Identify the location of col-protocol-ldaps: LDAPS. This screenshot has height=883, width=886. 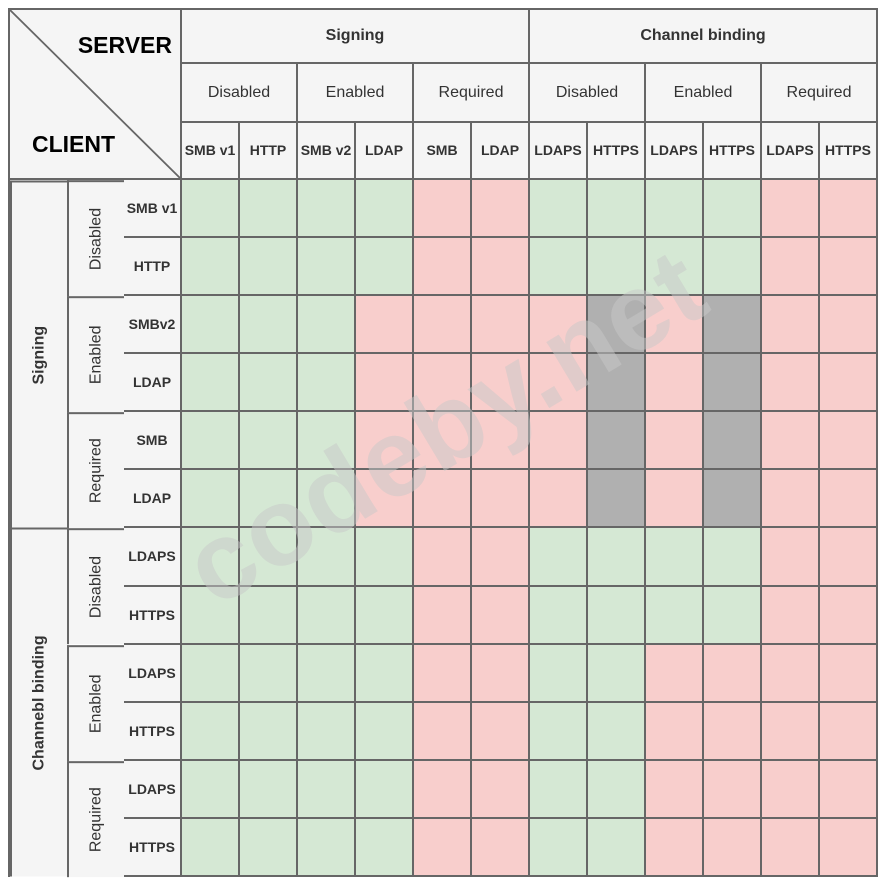
(559, 151).